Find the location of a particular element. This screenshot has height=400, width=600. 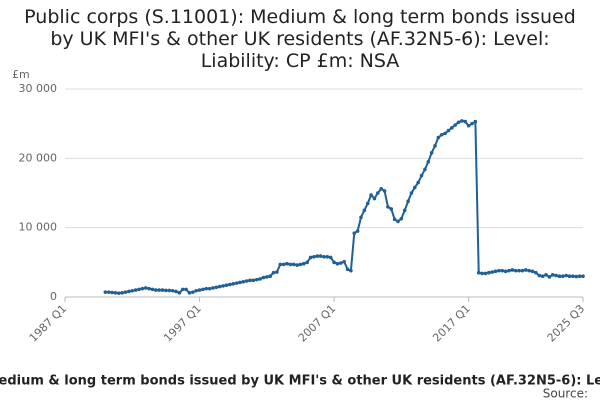

y-tick-label: 20 000 is located at coordinates (38, 157).